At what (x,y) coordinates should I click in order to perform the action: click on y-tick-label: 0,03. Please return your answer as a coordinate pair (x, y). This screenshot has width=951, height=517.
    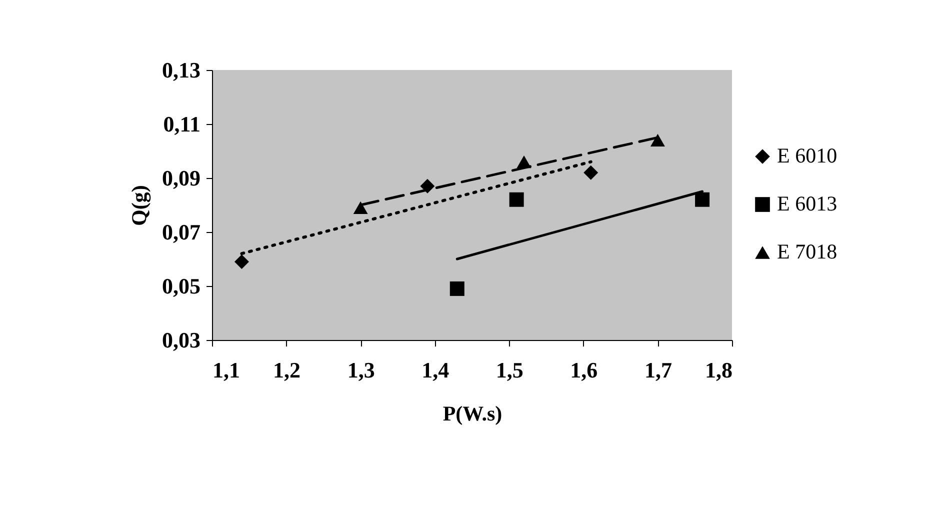
    Looking at the image, I should click on (181, 340).